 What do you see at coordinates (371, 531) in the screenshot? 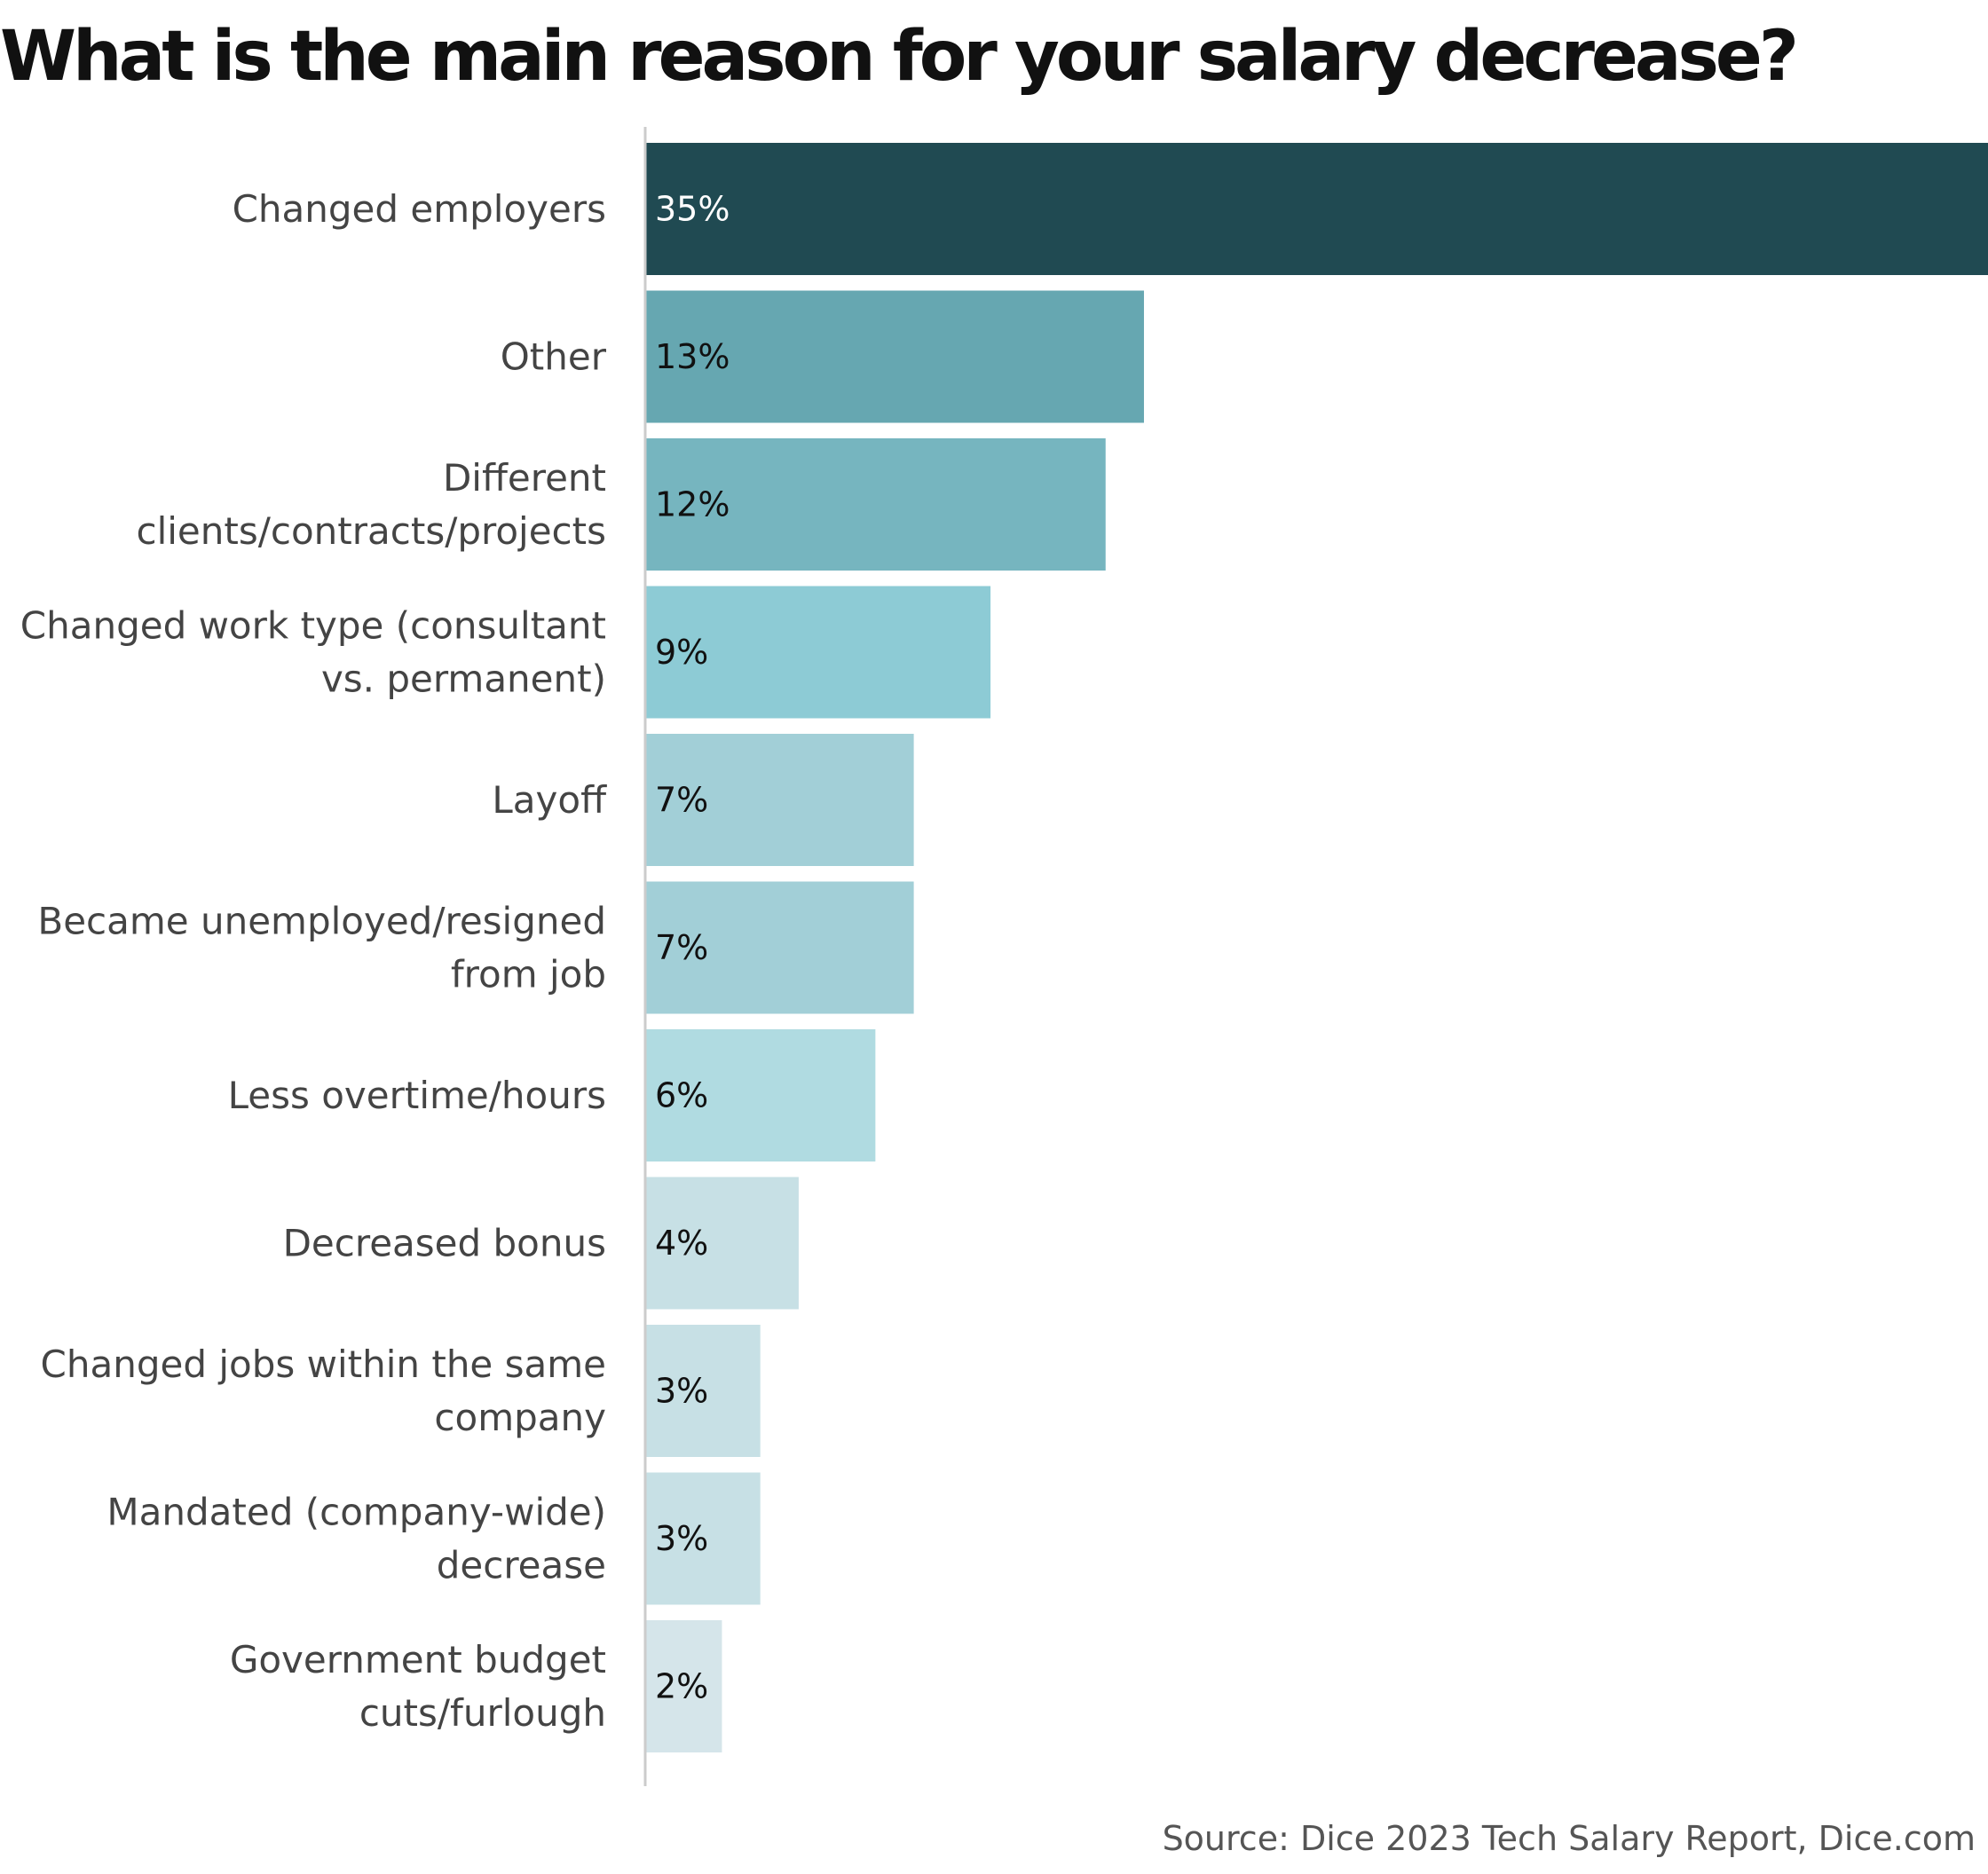
I see `category-label: clients/contracts/projects` at bounding box center [371, 531].